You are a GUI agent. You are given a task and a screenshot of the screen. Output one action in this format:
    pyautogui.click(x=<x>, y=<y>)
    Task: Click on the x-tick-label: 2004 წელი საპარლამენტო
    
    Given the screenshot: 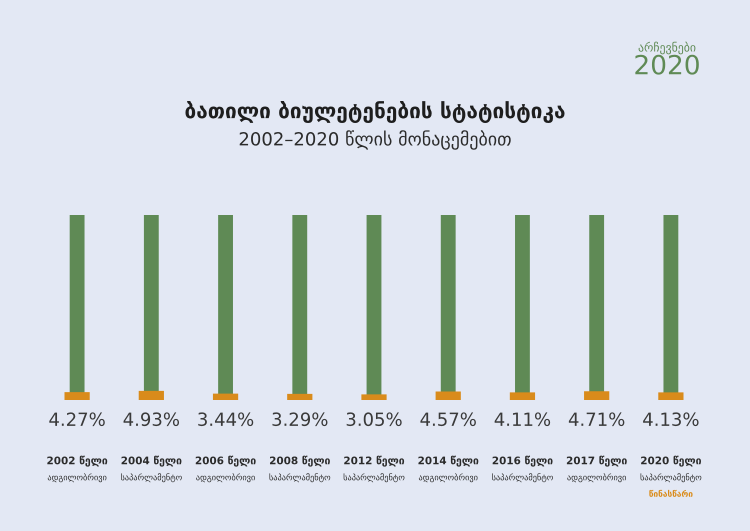 What is the action you would take?
    pyautogui.click(x=151, y=469)
    